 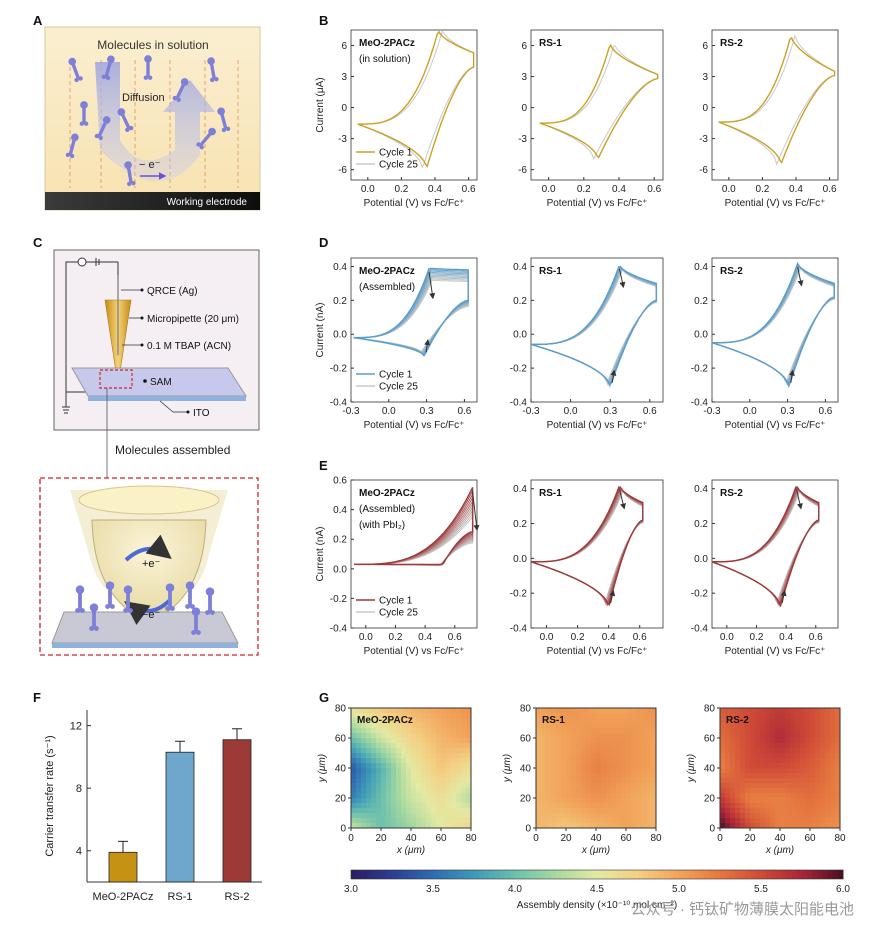 What do you see at coordinates (594, 325) in the screenshot?
I see `cycle-1-curve` at bounding box center [594, 325].